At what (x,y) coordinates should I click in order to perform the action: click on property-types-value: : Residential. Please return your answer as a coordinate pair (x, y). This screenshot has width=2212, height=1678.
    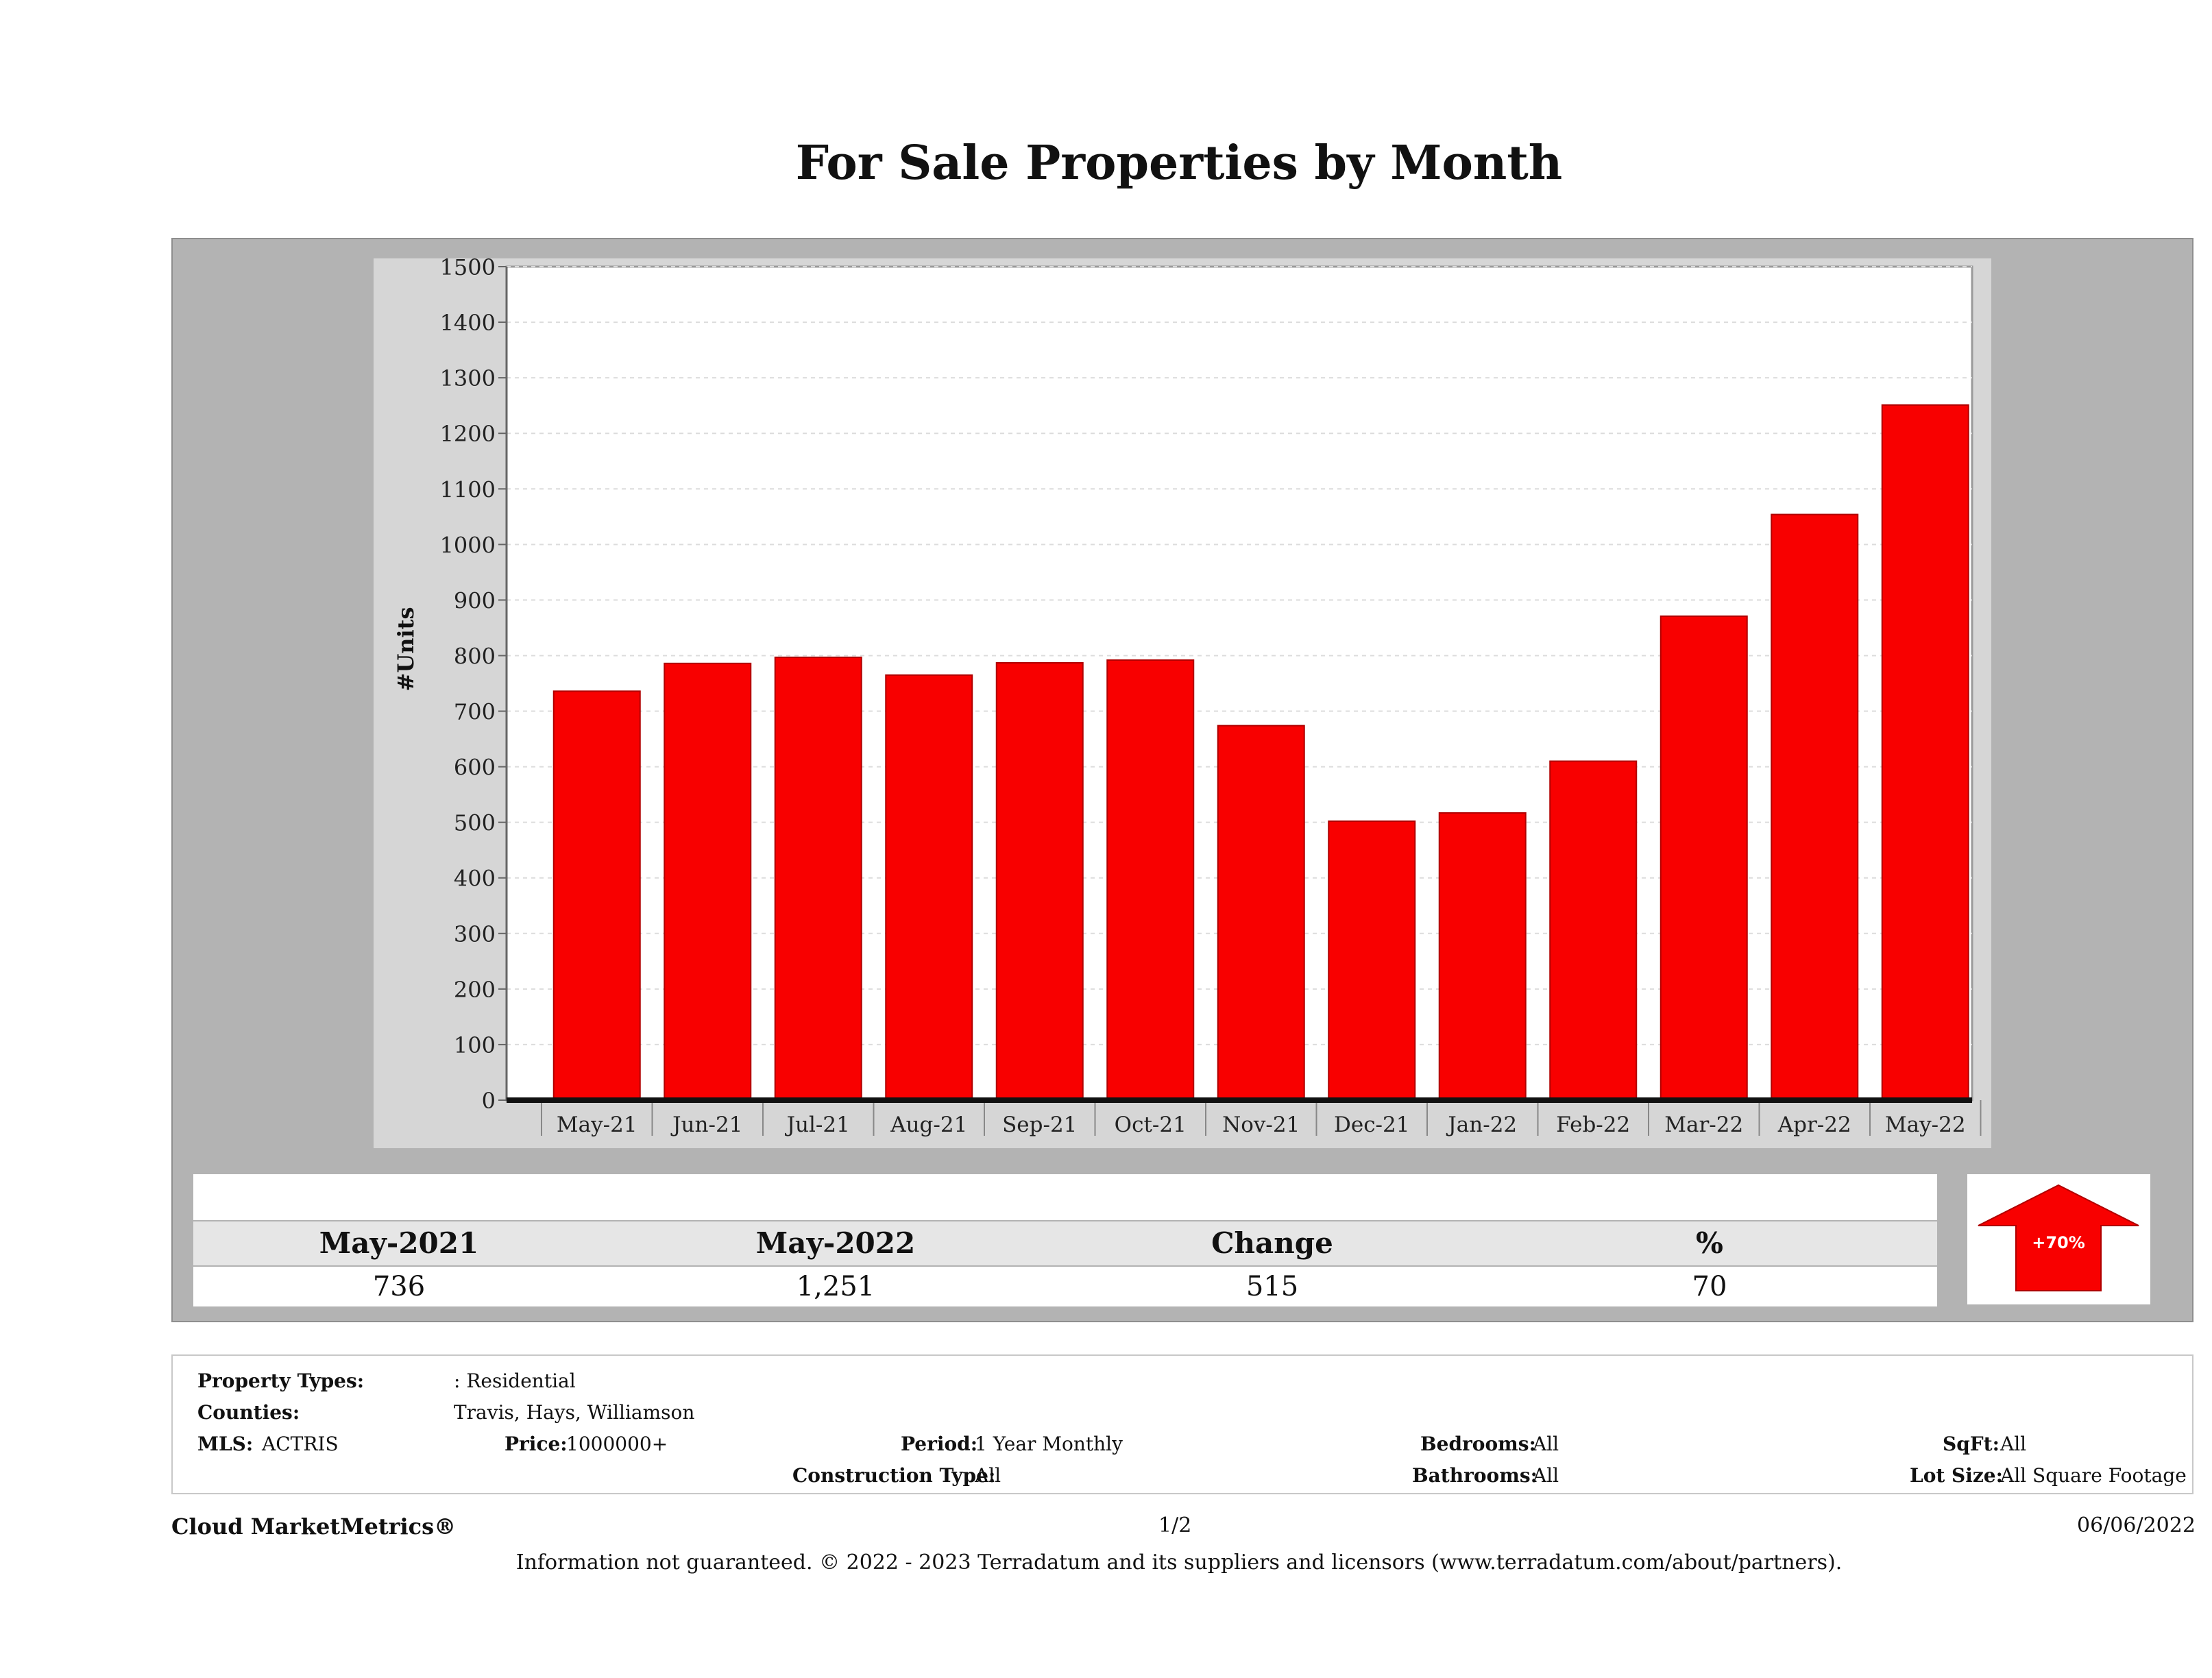
    Looking at the image, I should click on (515, 1381).